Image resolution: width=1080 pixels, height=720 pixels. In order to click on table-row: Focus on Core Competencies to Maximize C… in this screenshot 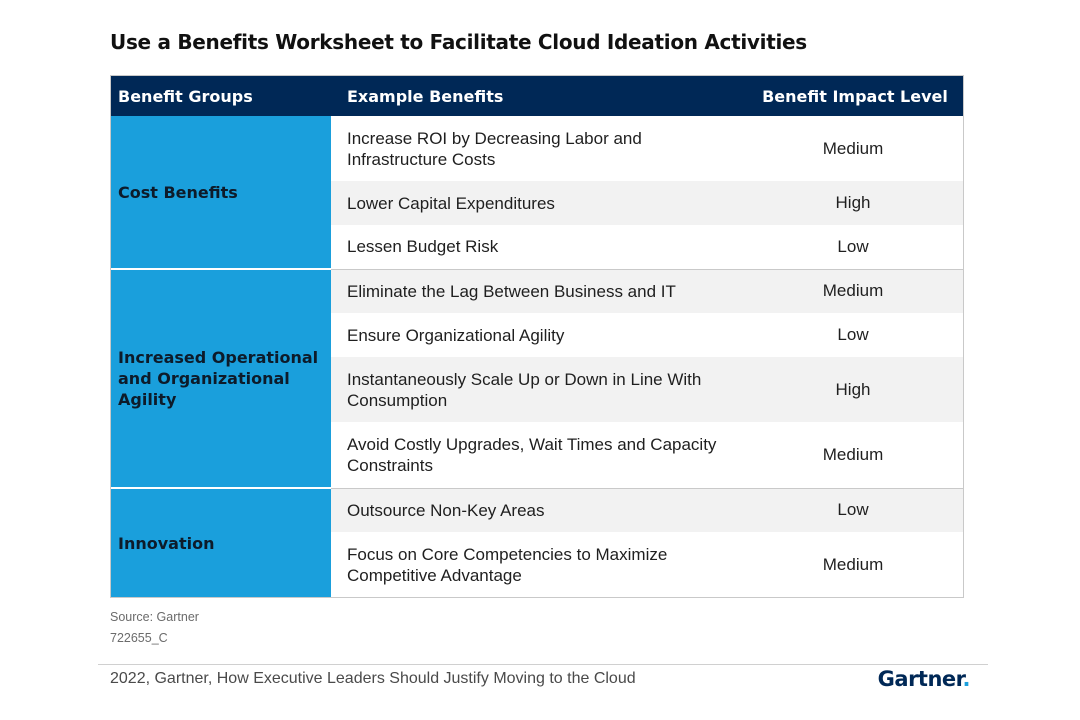, I will do `click(537, 564)`.